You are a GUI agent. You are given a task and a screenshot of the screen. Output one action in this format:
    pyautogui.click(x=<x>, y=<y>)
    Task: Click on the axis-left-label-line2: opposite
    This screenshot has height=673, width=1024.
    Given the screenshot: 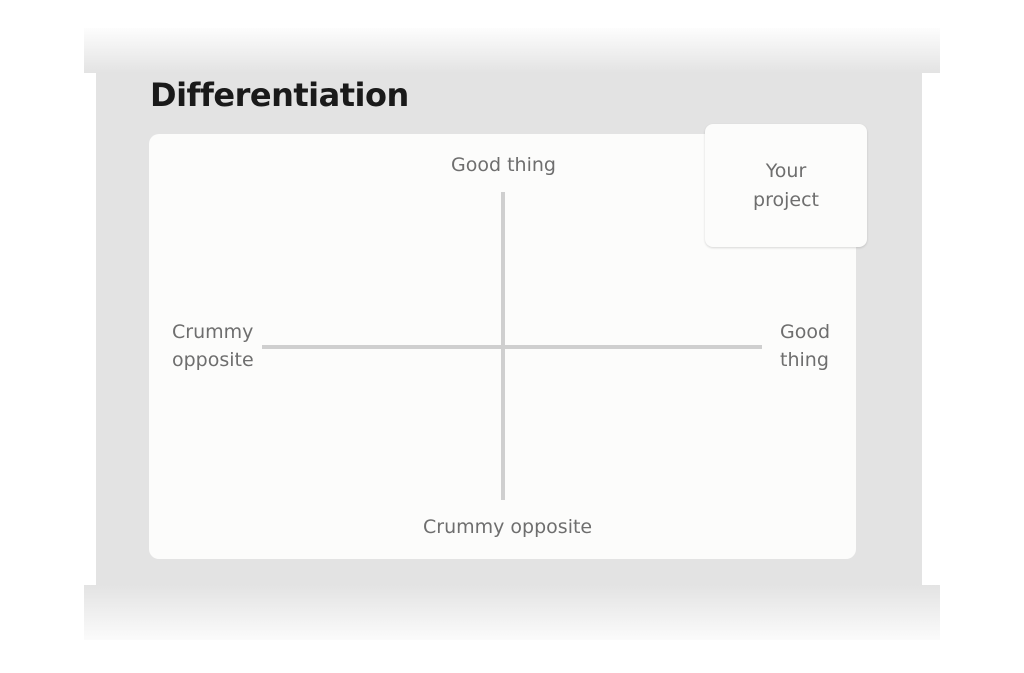 What is the action you would take?
    pyautogui.click(x=213, y=360)
    